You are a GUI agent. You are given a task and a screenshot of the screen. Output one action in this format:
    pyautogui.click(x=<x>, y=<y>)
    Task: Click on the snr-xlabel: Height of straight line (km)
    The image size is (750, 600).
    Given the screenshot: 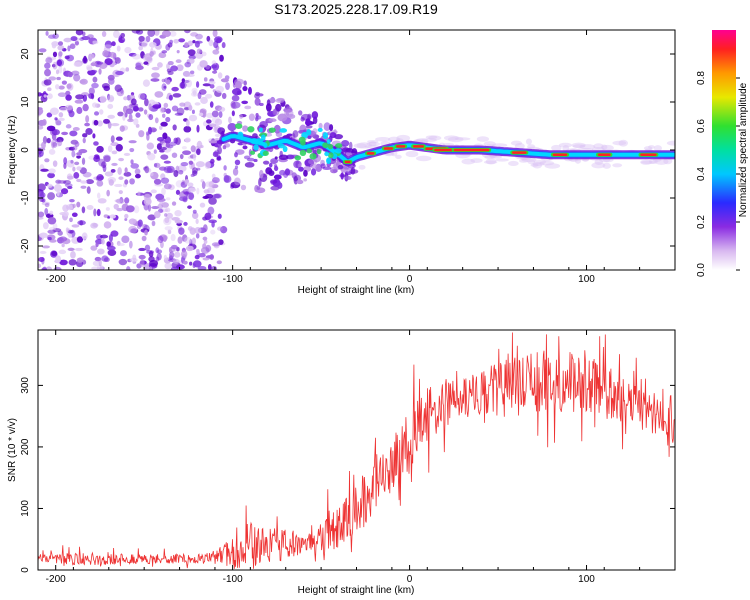 What is the action you would take?
    pyautogui.click(x=356, y=590)
    